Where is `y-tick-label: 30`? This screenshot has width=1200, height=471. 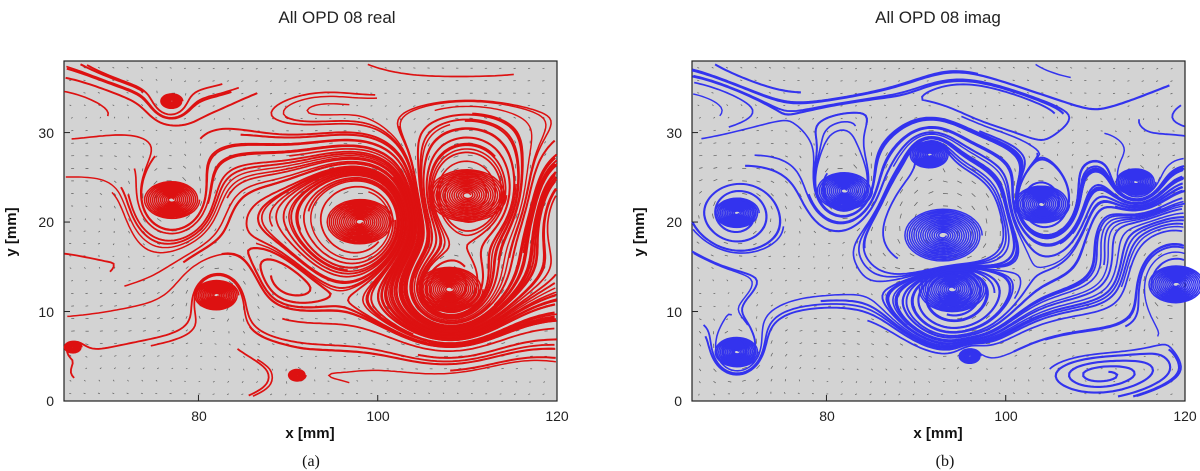
y-tick-label: 30 is located at coordinates (674, 133).